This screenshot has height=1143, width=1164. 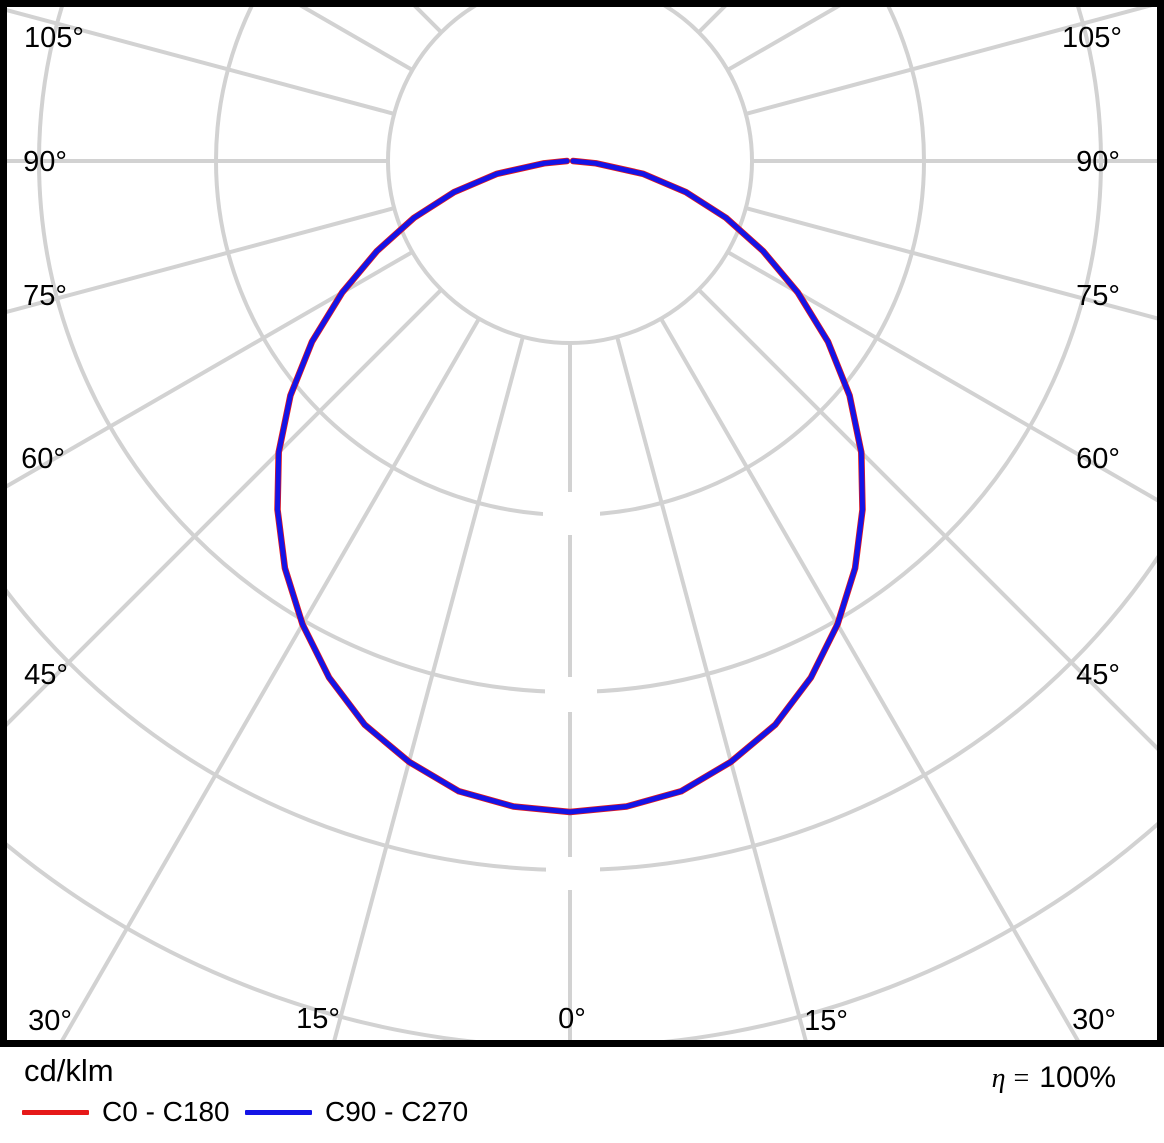 What do you see at coordinates (1077, 1077) in the screenshot?
I see `eta-value: 100%` at bounding box center [1077, 1077].